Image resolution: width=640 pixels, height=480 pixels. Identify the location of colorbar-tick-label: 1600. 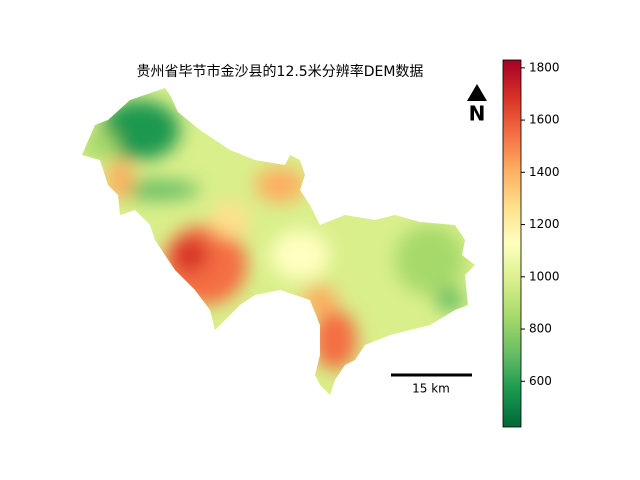
(544, 120).